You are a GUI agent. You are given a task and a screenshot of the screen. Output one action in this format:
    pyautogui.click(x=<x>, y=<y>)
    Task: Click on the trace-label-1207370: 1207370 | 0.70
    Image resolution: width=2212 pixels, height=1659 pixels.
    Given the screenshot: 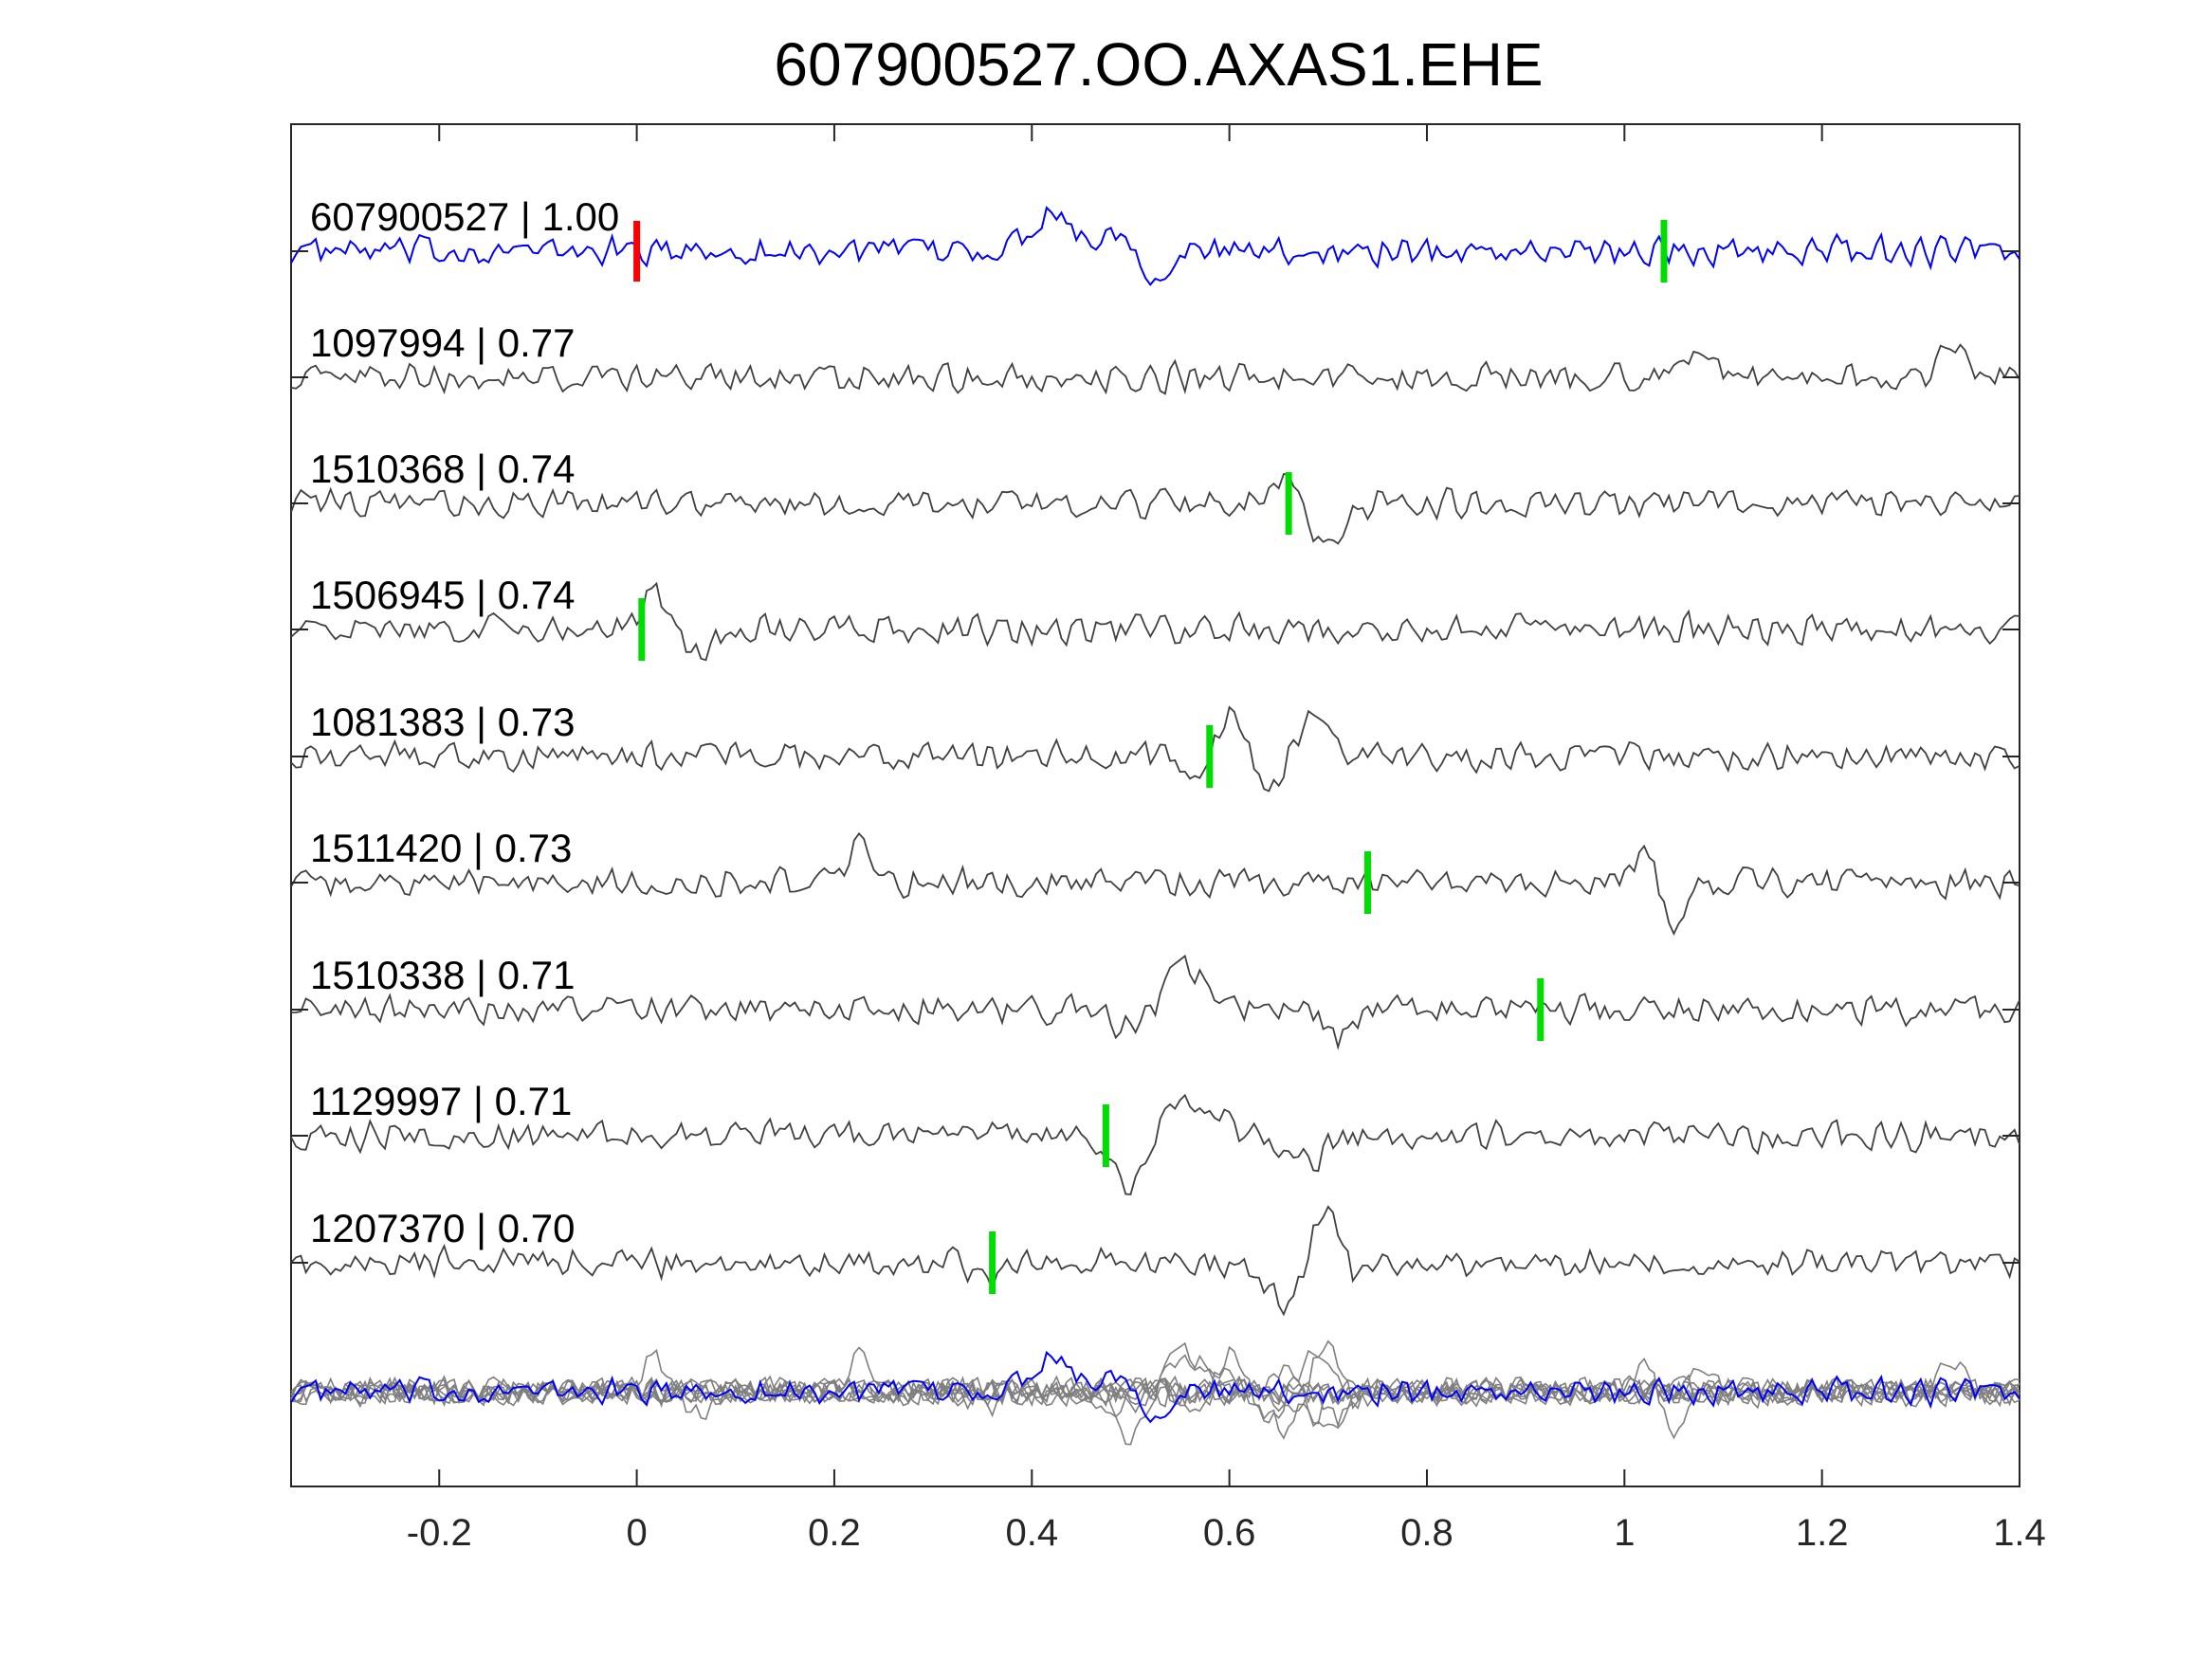 What is the action you would take?
    pyautogui.click(x=443, y=1228)
    